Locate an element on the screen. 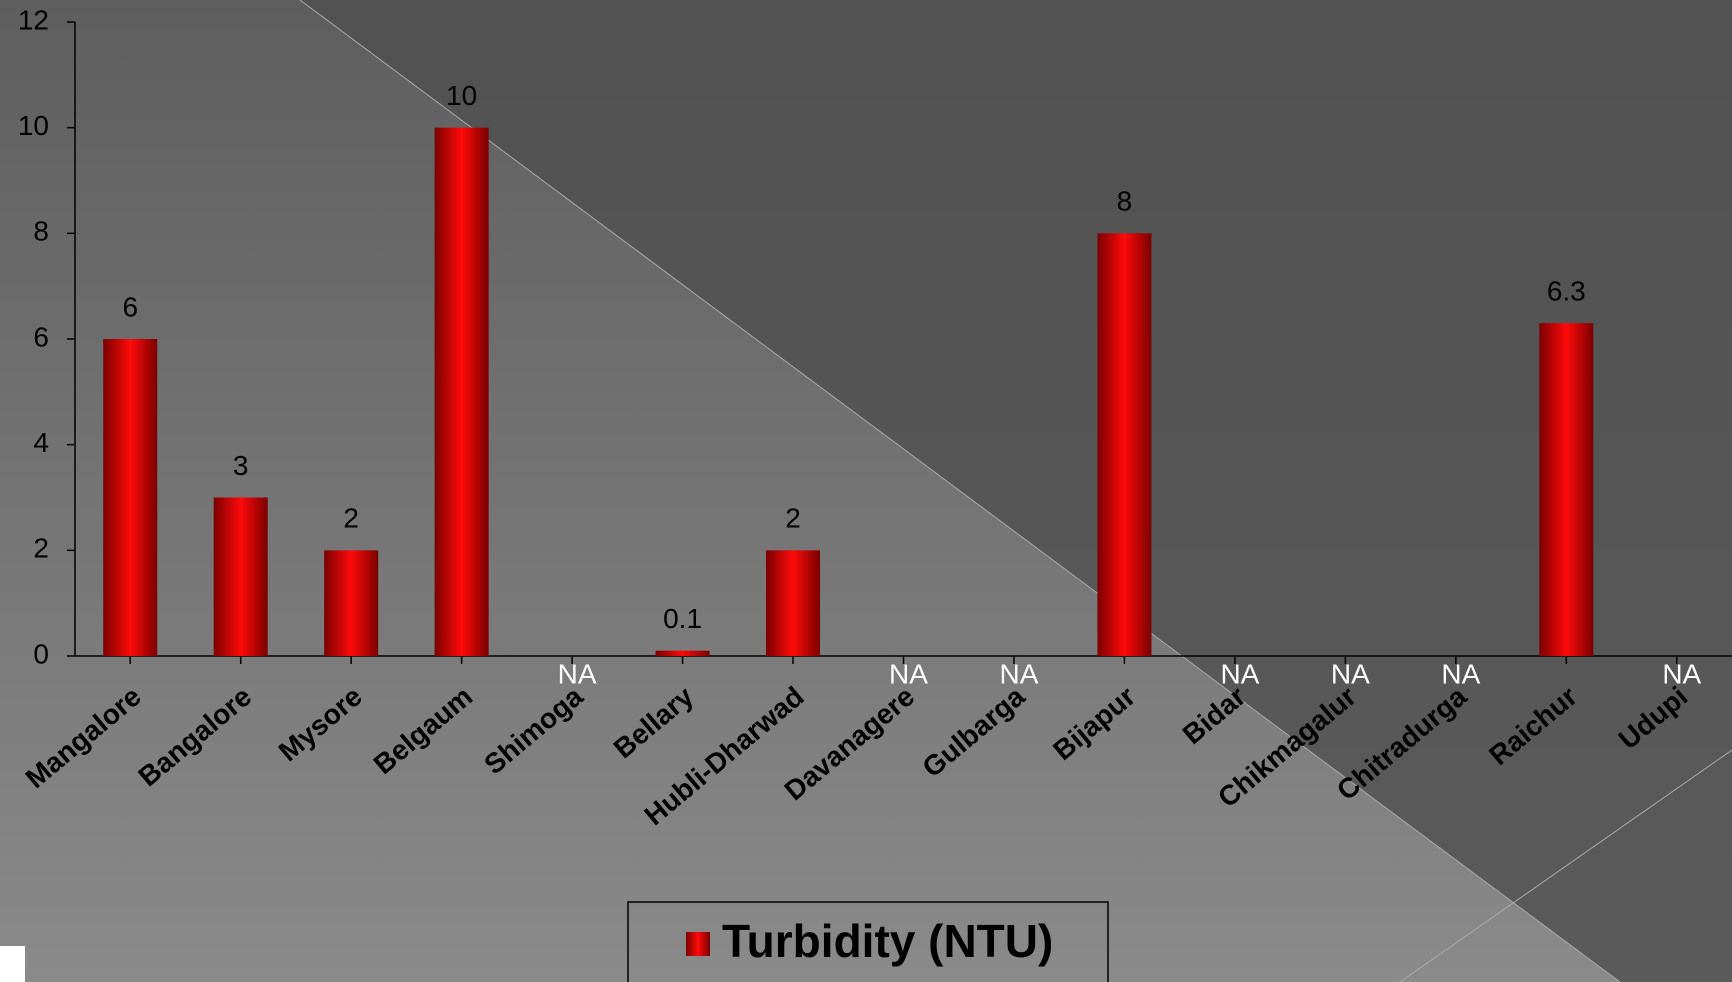 This screenshot has width=1732, height=982. y-tick-label: 10 is located at coordinates (33, 125).